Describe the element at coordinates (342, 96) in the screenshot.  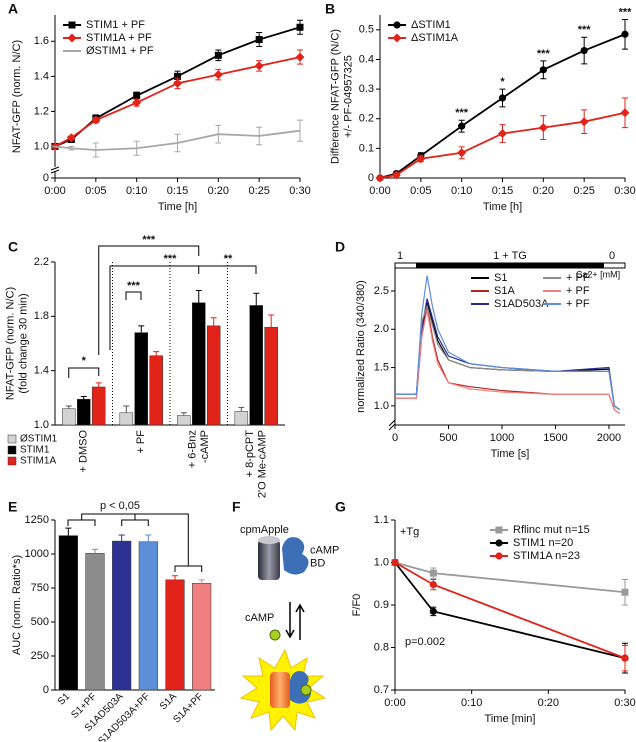
I see `y-axis-label: Difference NFAT-GFP (N/C)+/- PF-04957325` at that location.